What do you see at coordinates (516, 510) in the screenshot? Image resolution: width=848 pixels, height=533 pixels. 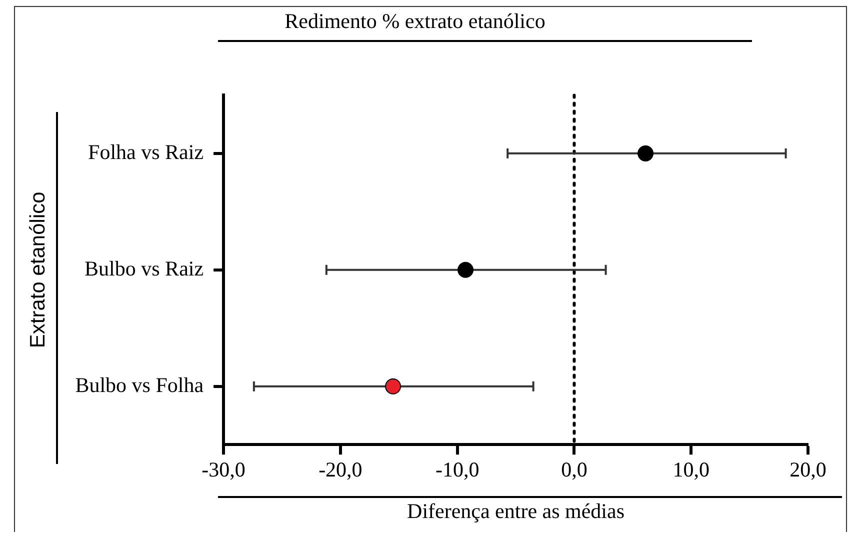 I see `x-axis-title: Diferença entre as médias` at bounding box center [516, 510].